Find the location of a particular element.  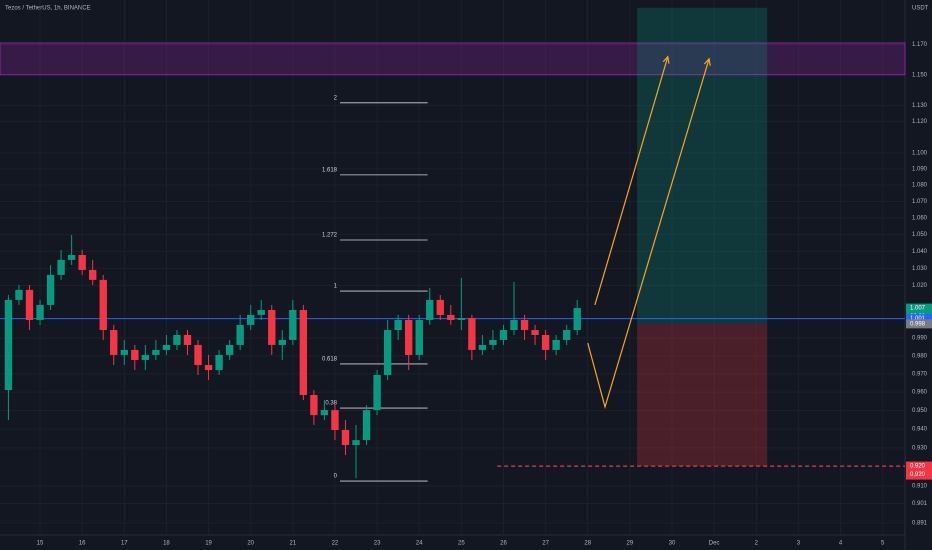

y-tick-label: 0.980 is located at coordinates (920, 356).